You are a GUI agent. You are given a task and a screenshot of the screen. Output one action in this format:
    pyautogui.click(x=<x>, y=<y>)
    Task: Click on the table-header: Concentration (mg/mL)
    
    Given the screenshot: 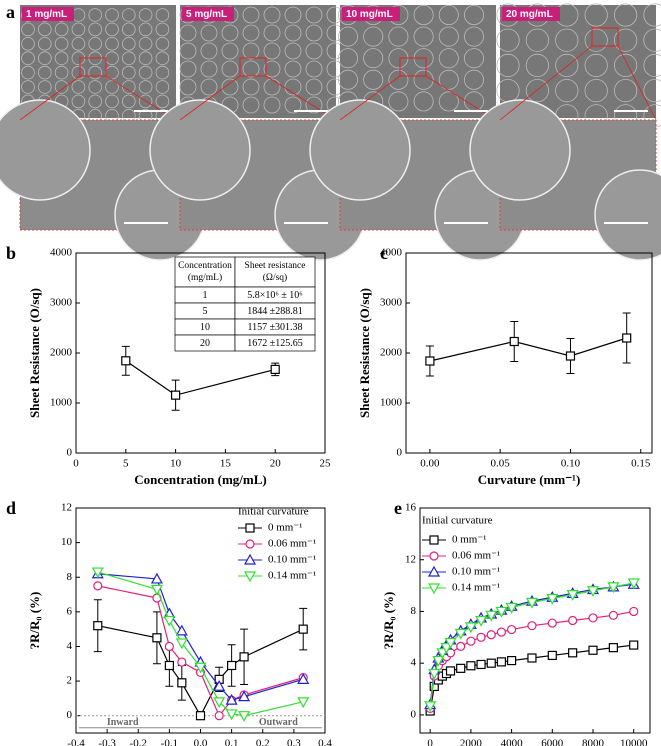 What is the action you would take?
    pyautogui.click(x=205, y=272)
    